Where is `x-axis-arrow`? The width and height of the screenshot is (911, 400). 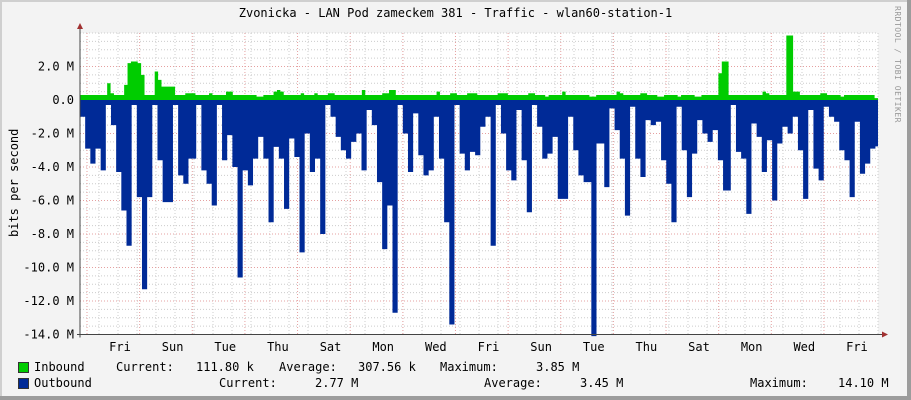 x-axis-arrow is located at coordinates (885, 334).